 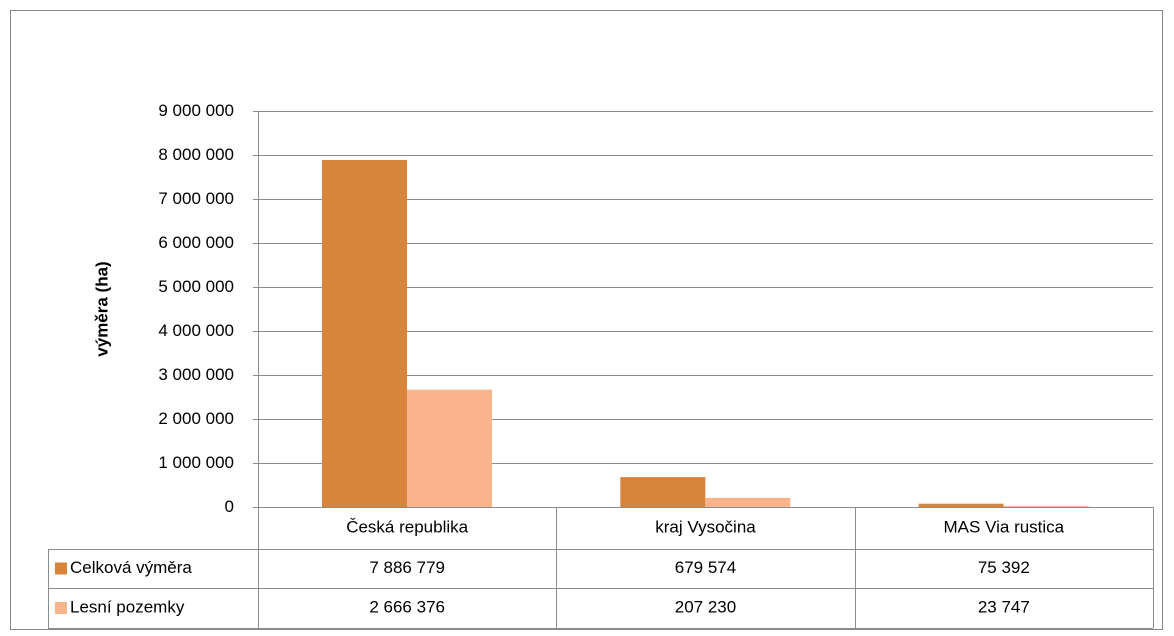 What do you see at coordinates (705, 526) in the screenshot?
I see `x-tick-label: kraj Vysočina` at bounding box center [705, 526].